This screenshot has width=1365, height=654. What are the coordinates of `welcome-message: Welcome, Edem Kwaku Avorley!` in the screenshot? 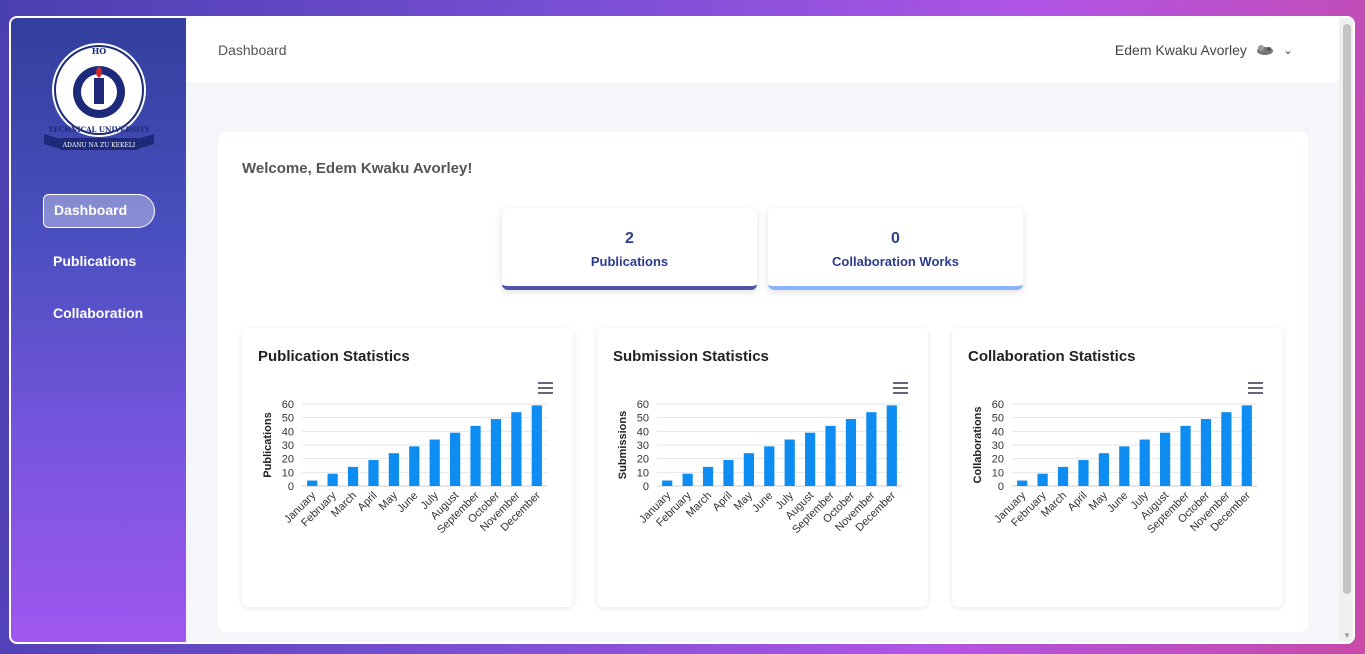 It's located at (357, 168).